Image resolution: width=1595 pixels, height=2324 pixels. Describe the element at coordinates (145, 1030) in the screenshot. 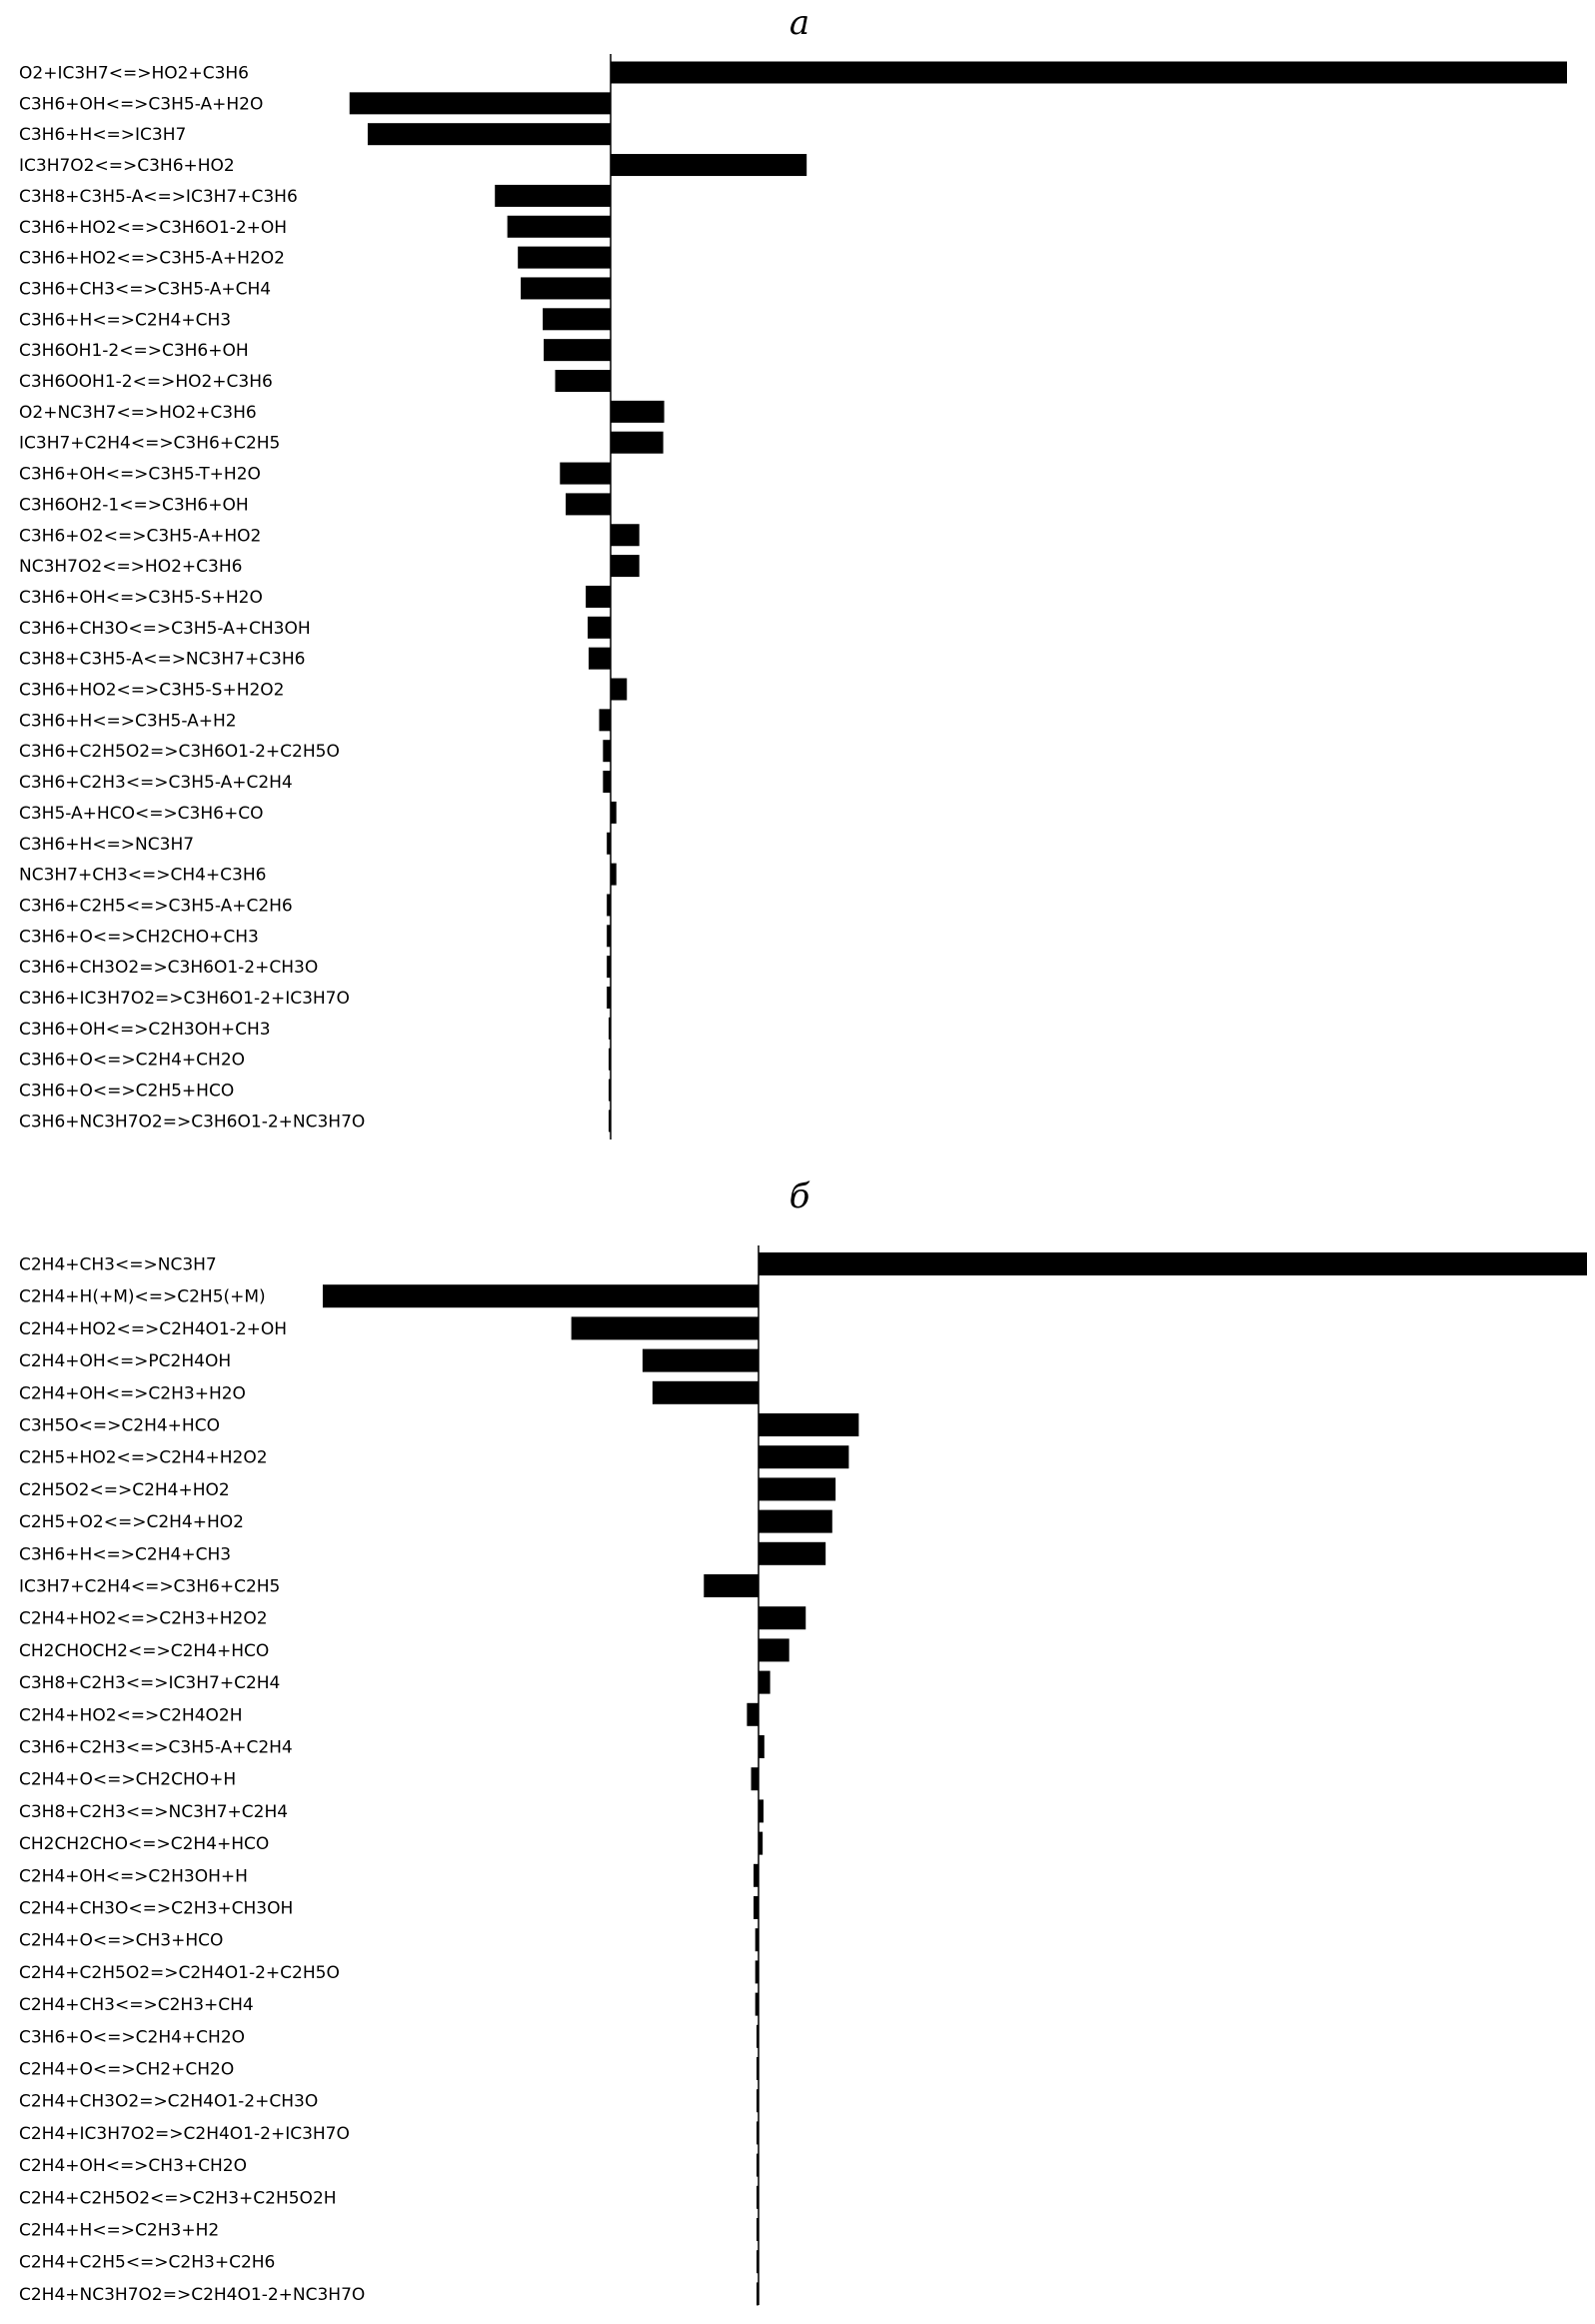

I see `reaction-label: C3H6+OH<=>C2H3OH+CH3` at that location.